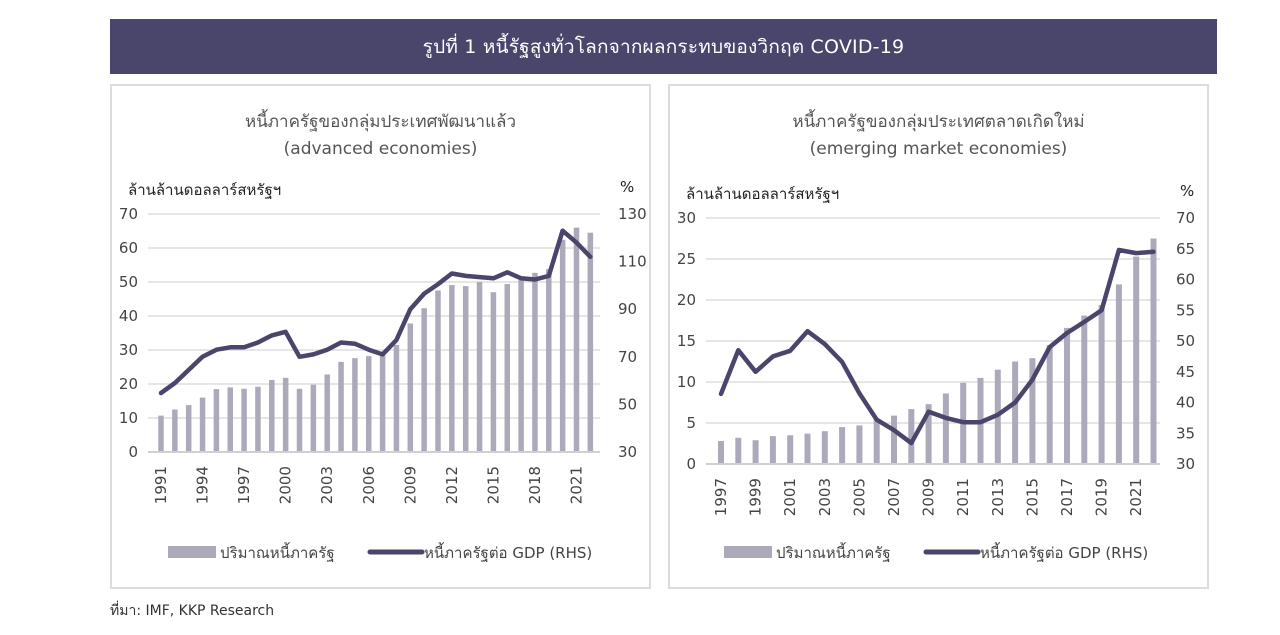  I want to click on y-tick-label: 5, so click(691, 423).